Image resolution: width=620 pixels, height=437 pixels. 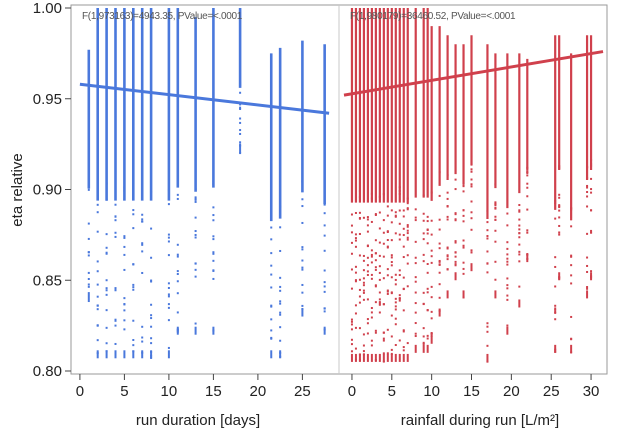 What do you see at coordinates (302, 391) in the screenshot?
I see `x-tick-label: 25` at bounding box center [302, 391].